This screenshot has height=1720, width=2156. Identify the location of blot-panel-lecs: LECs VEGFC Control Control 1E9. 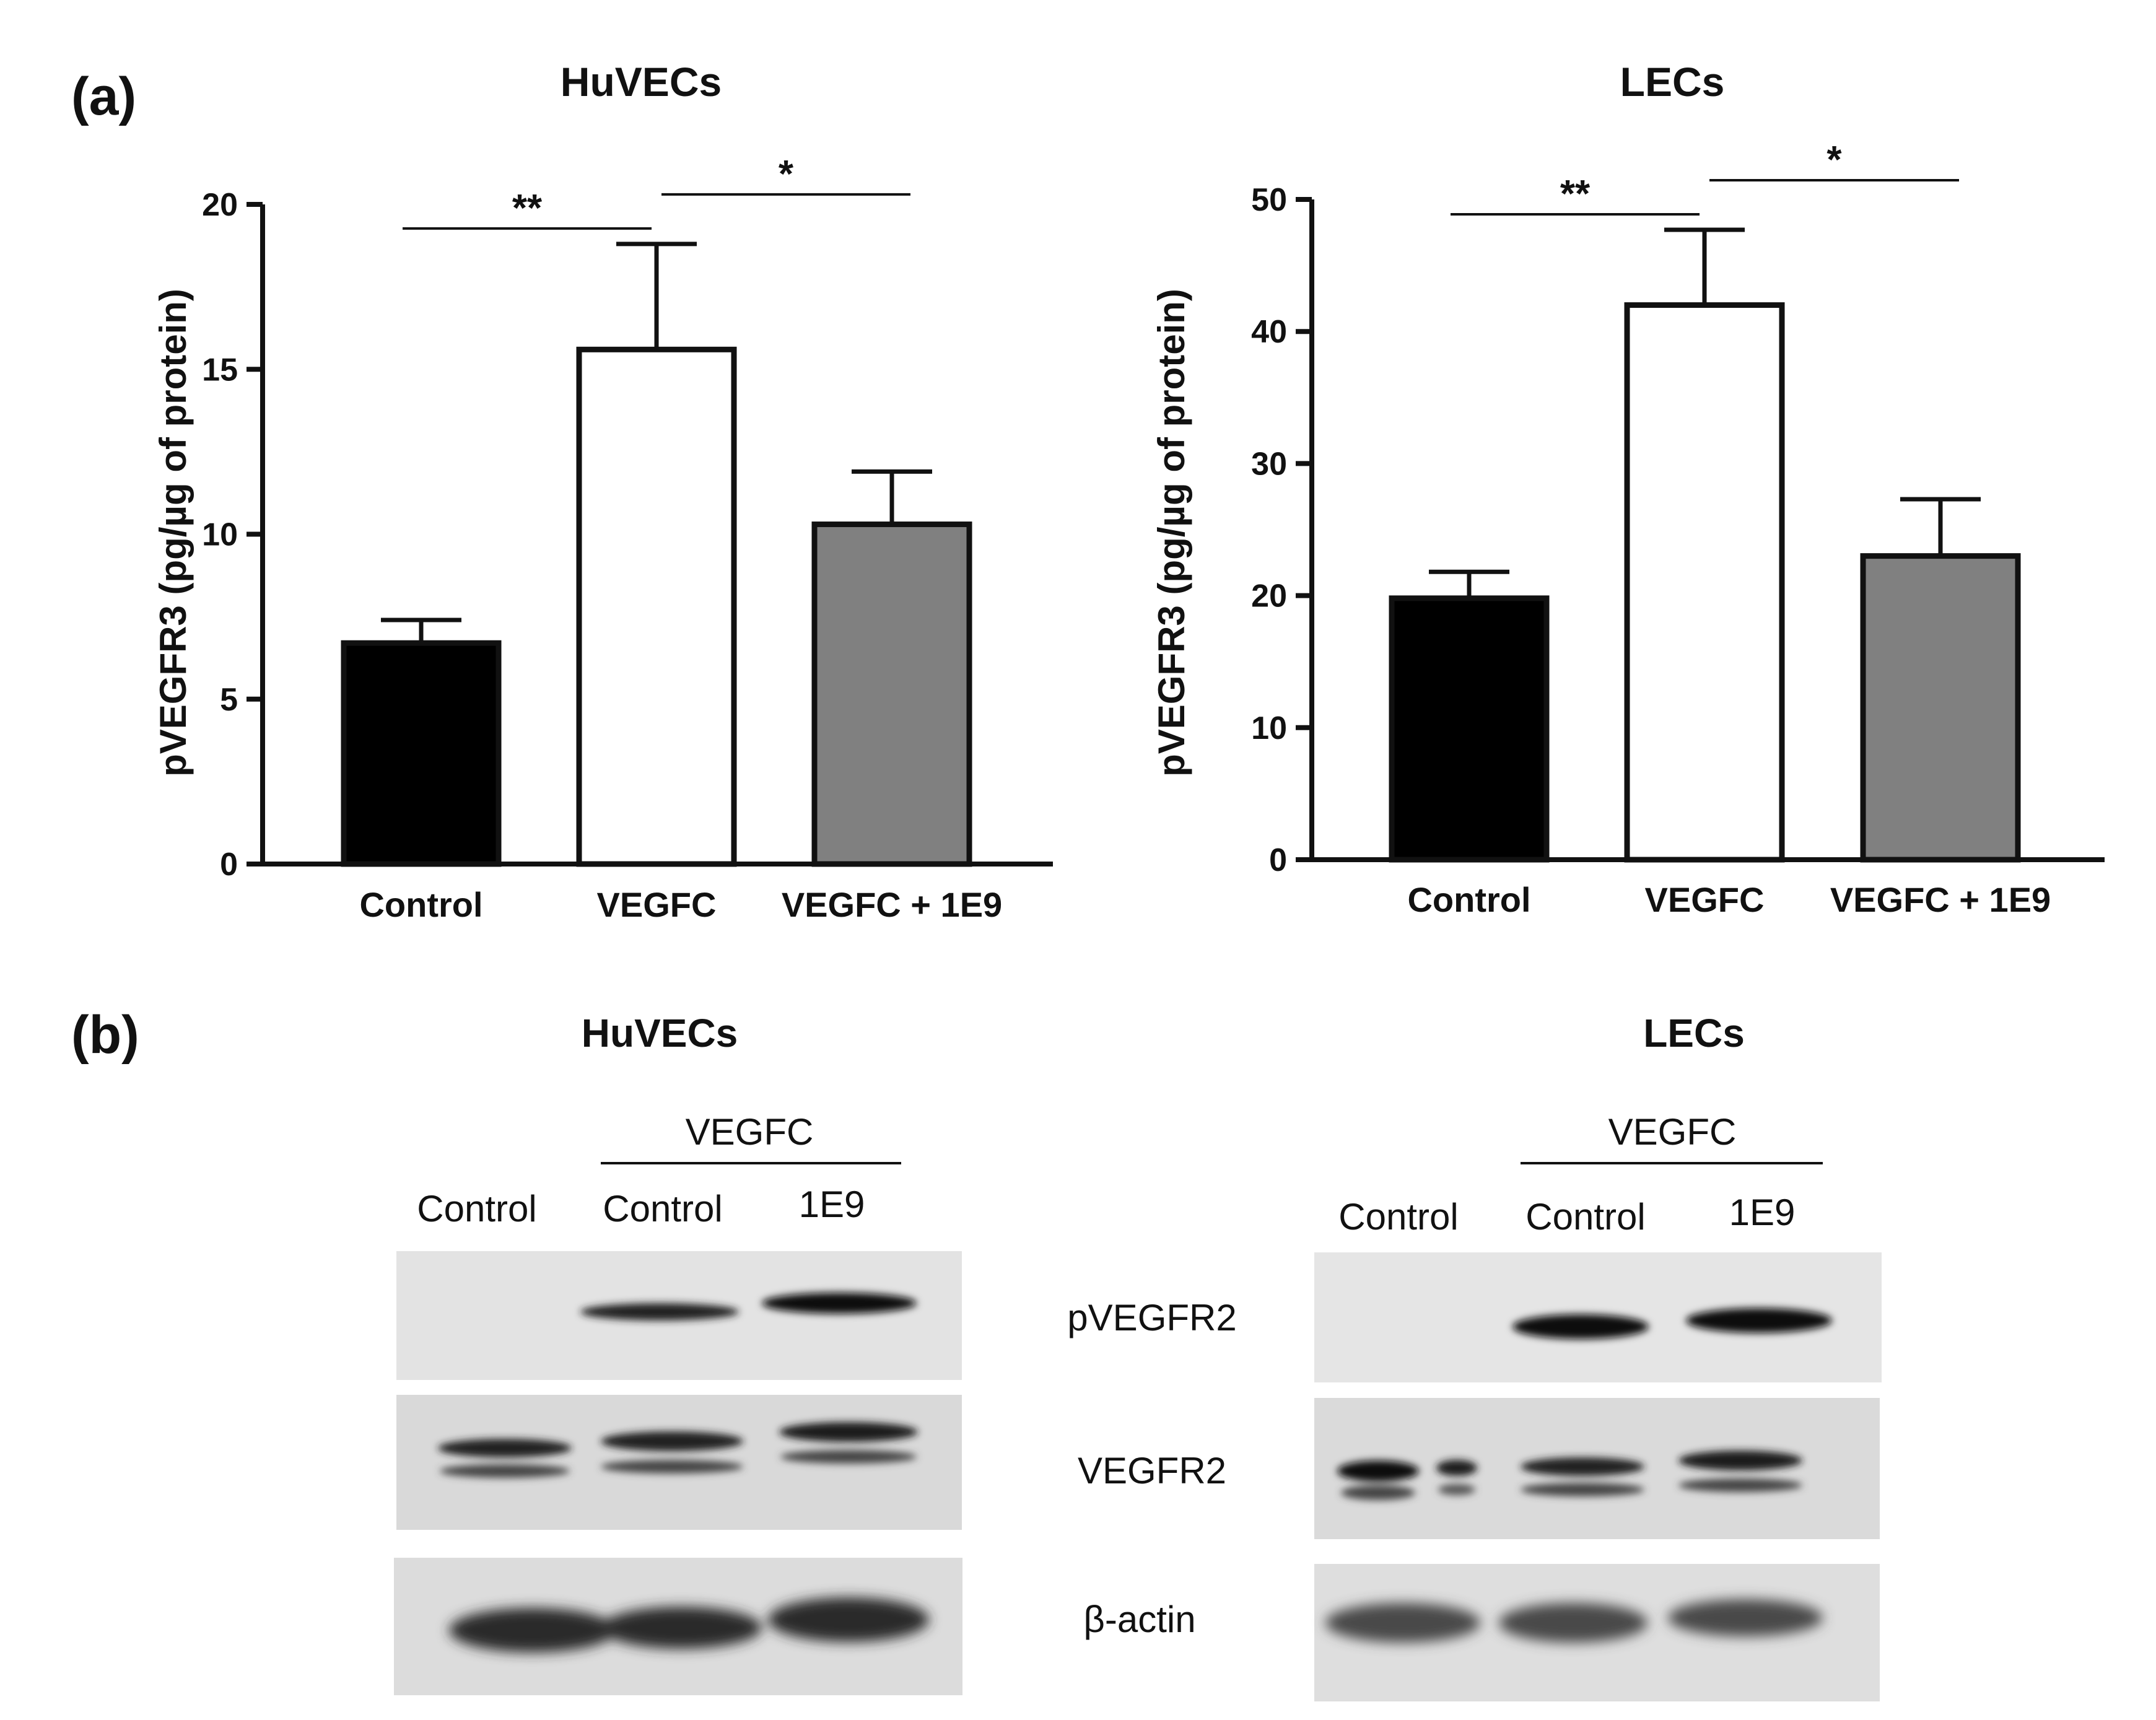
(1598, 1356).